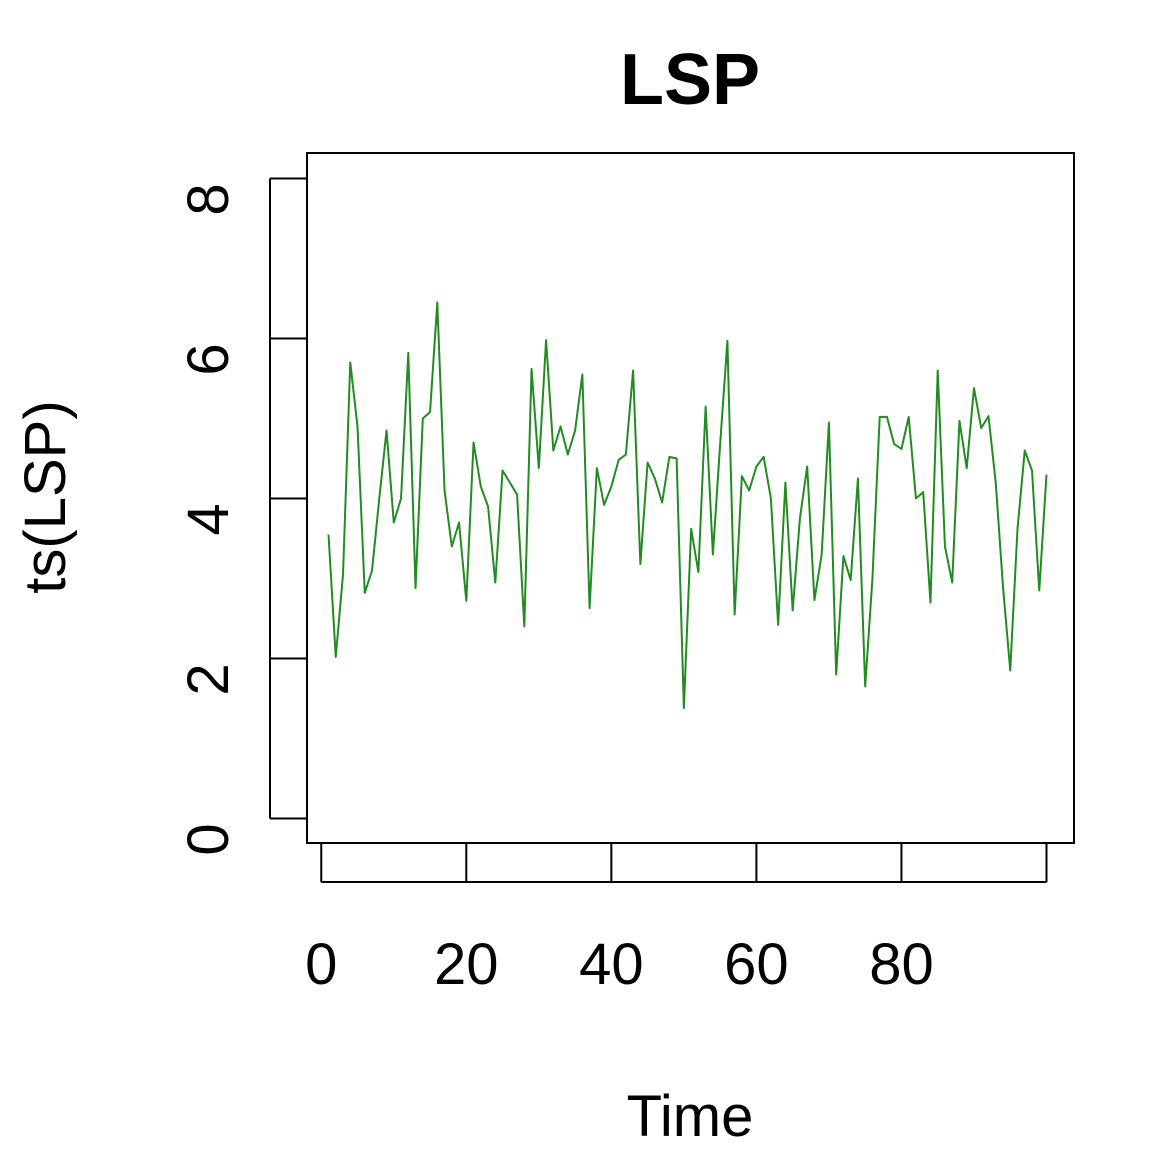  Describe the element at coordinates (756, 964) in the screenshot. I see `x-tick-label: 60` at that location.